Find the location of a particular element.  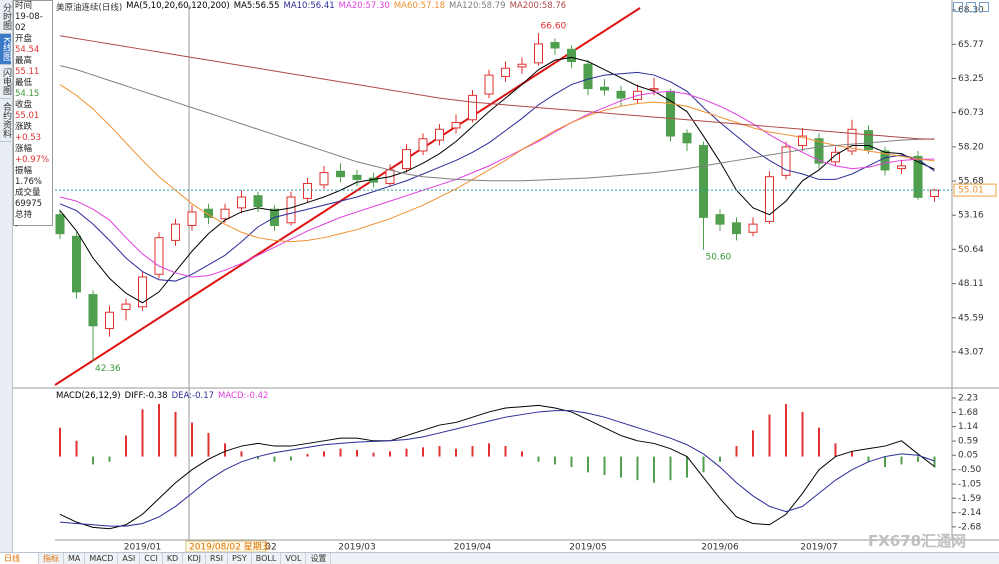

toolbar-button: KD is located at coordinates (173, 558).